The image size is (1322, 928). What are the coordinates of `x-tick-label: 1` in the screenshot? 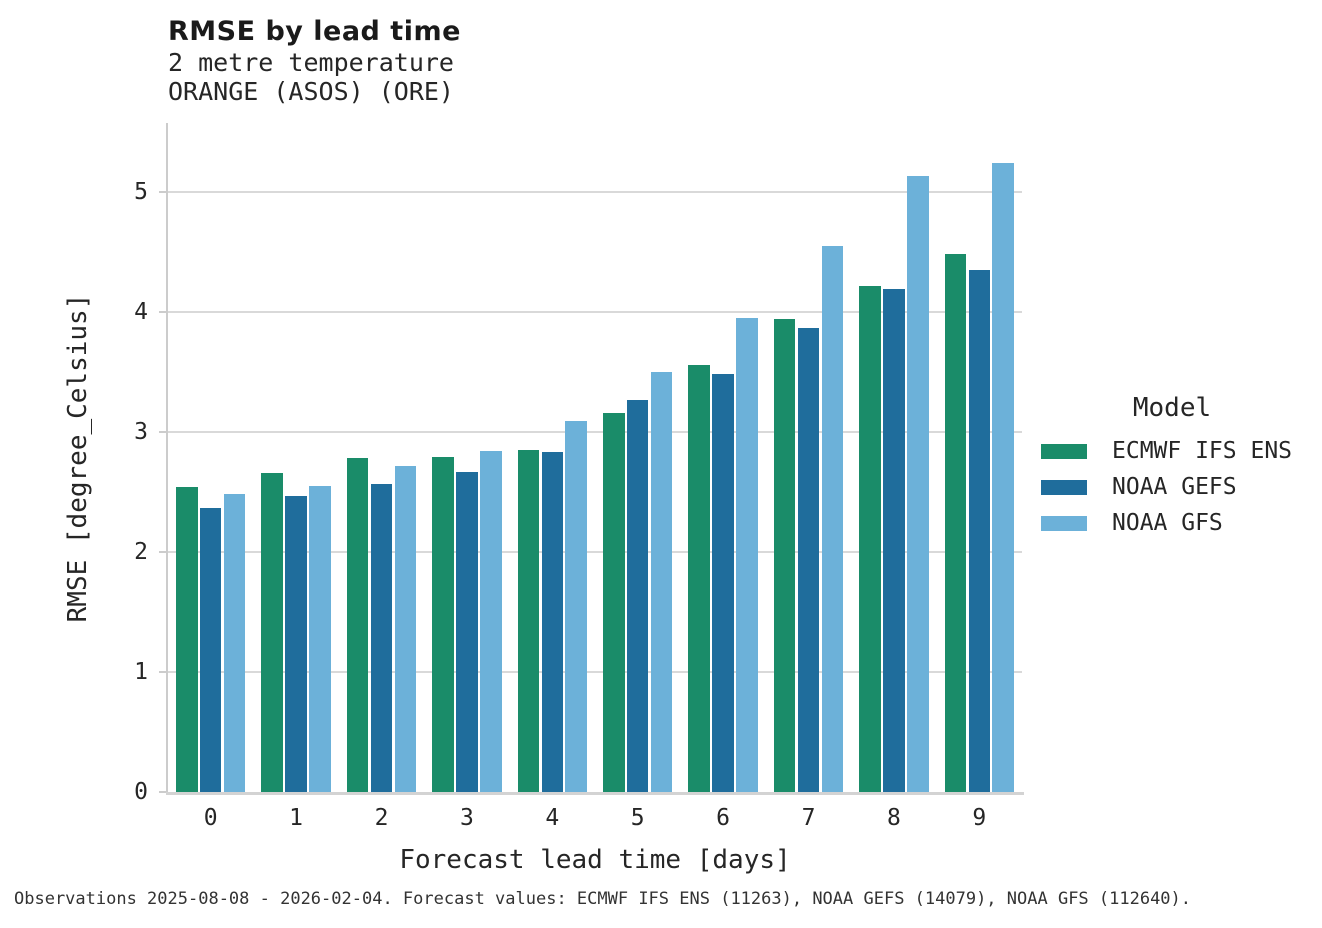 It's located at (296, 818).